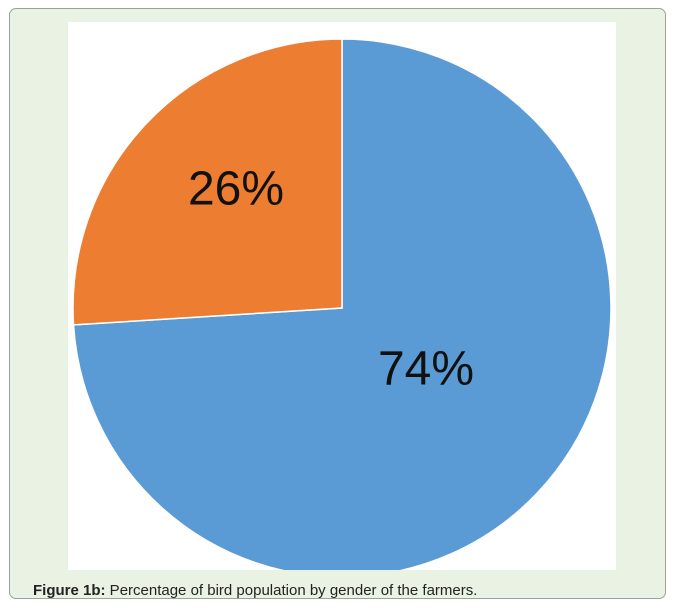  What do you see at coordinates (69, 590) in the screenshot?
I see `caption-label: Figure 1b:` at bounding box center [69, 590].